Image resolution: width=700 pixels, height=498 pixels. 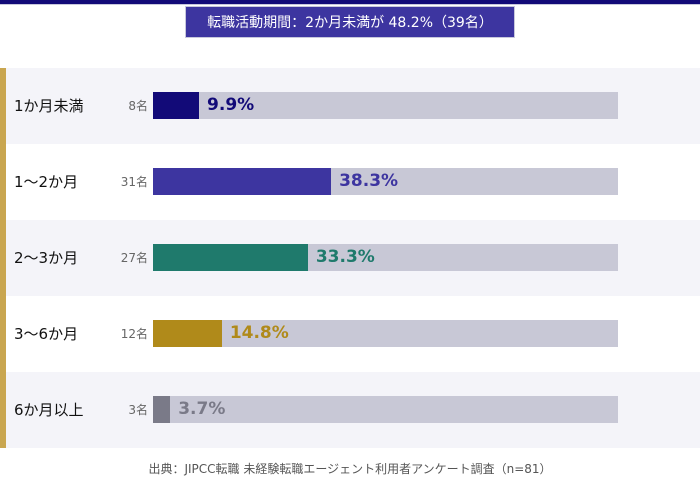 What do you see at coordinates (49, 410) in the screenshot?
I see `category-label: 6か月以上` at bounding box center [49, 410].